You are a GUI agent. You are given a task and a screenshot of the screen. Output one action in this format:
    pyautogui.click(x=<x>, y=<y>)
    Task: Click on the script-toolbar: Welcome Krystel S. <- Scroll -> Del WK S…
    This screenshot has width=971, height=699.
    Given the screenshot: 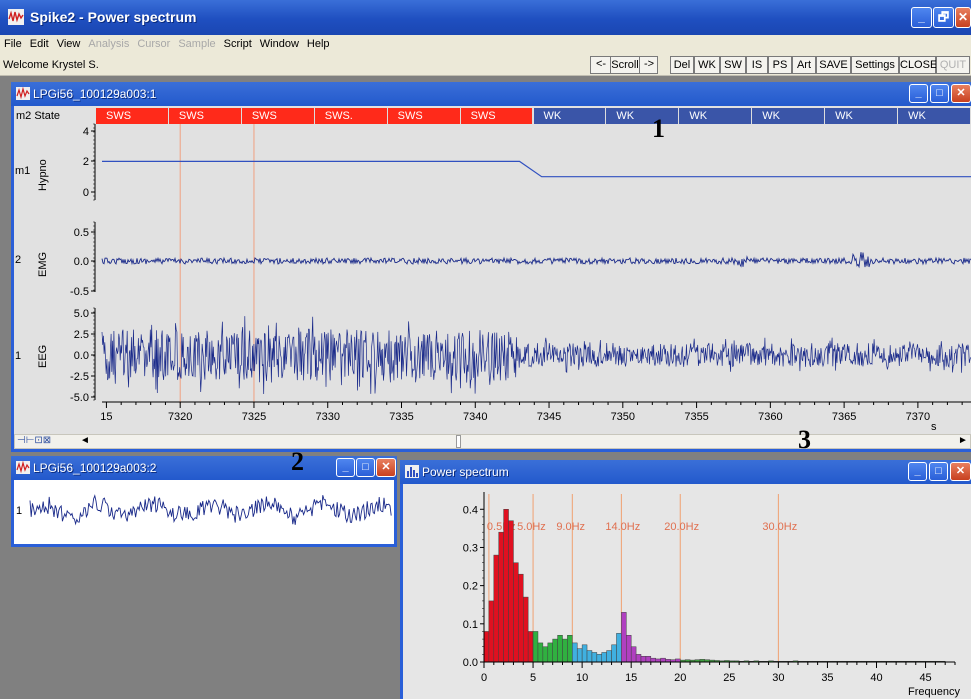 What is the action you would take?
    pyautogui.click(x=485, y=65)
    